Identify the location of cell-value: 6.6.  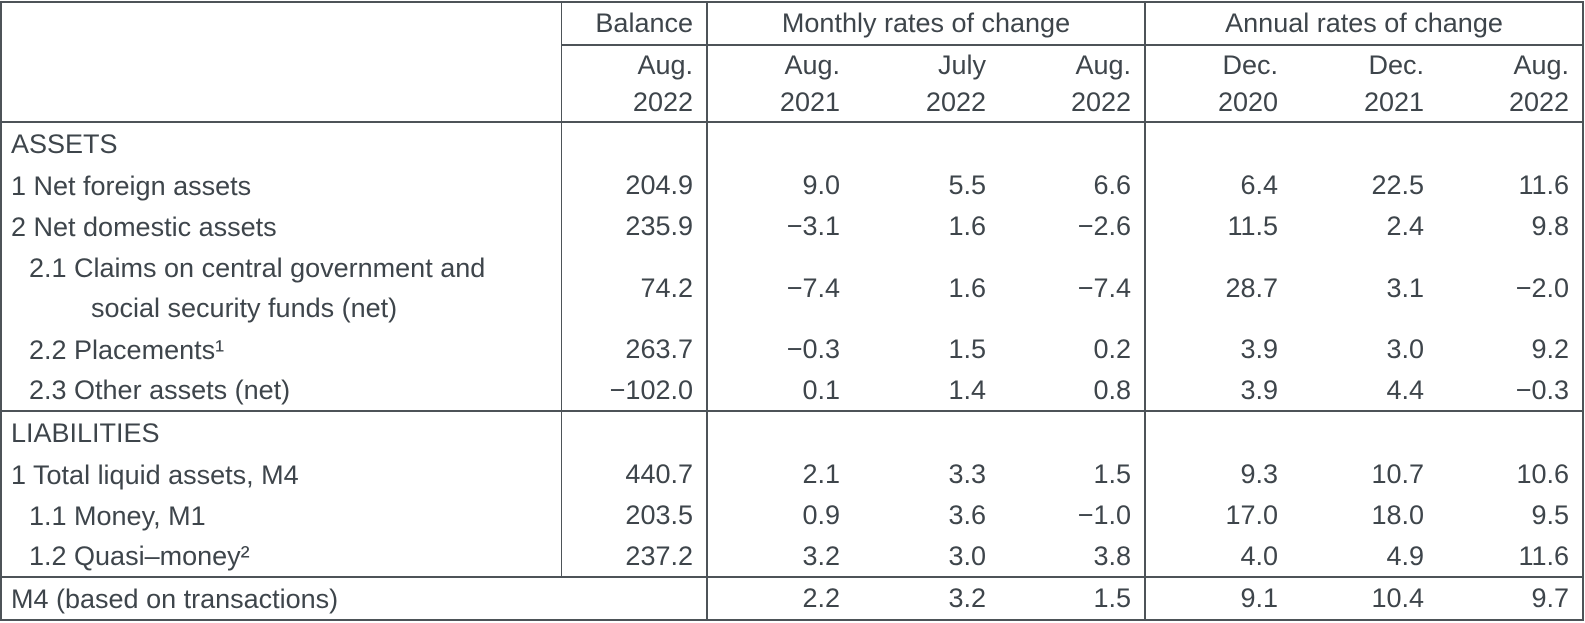
(1073, 185).